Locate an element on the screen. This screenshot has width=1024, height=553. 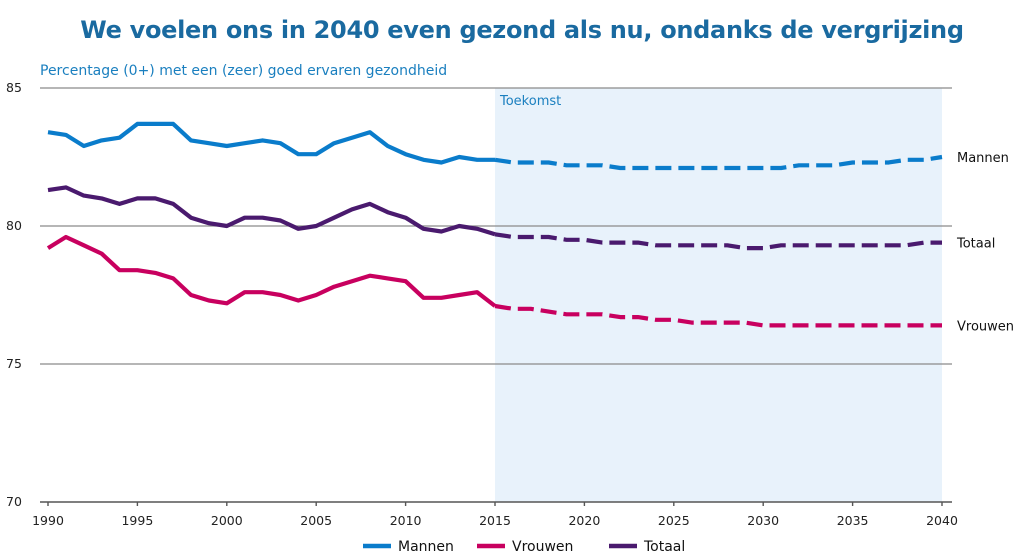
legend-label-totaal: Totaal is located at coordinates (664, 546).